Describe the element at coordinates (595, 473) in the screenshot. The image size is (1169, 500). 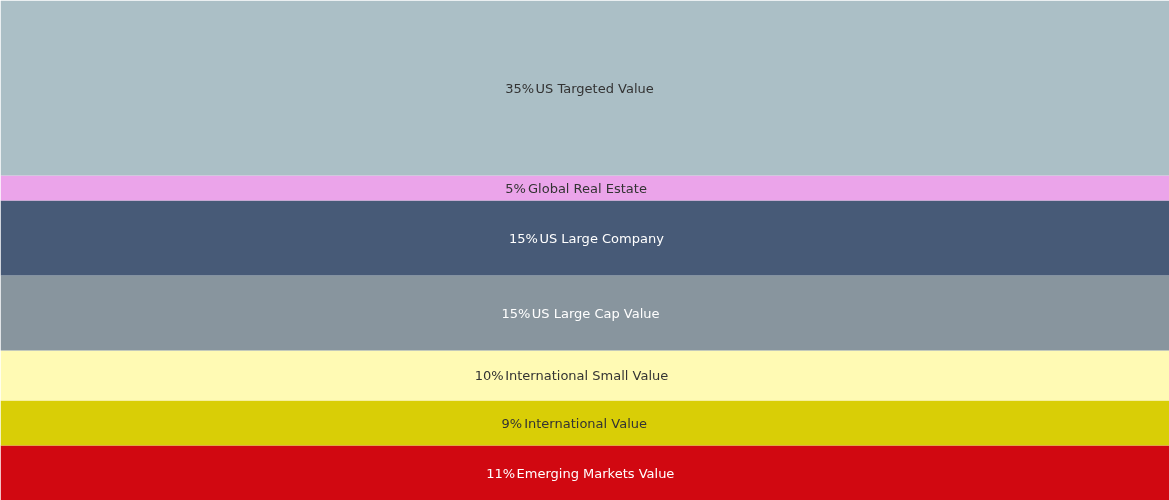
I see `series-label: Emerging Markets Value` at that location.